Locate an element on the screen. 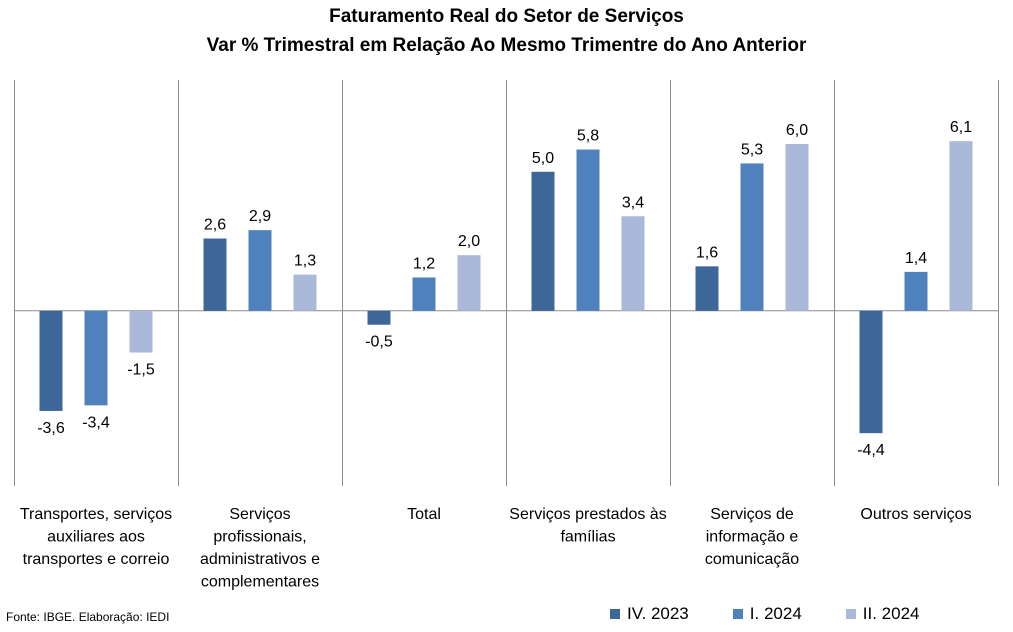  data-label: 5,8 is located at coordinates (588, 136).